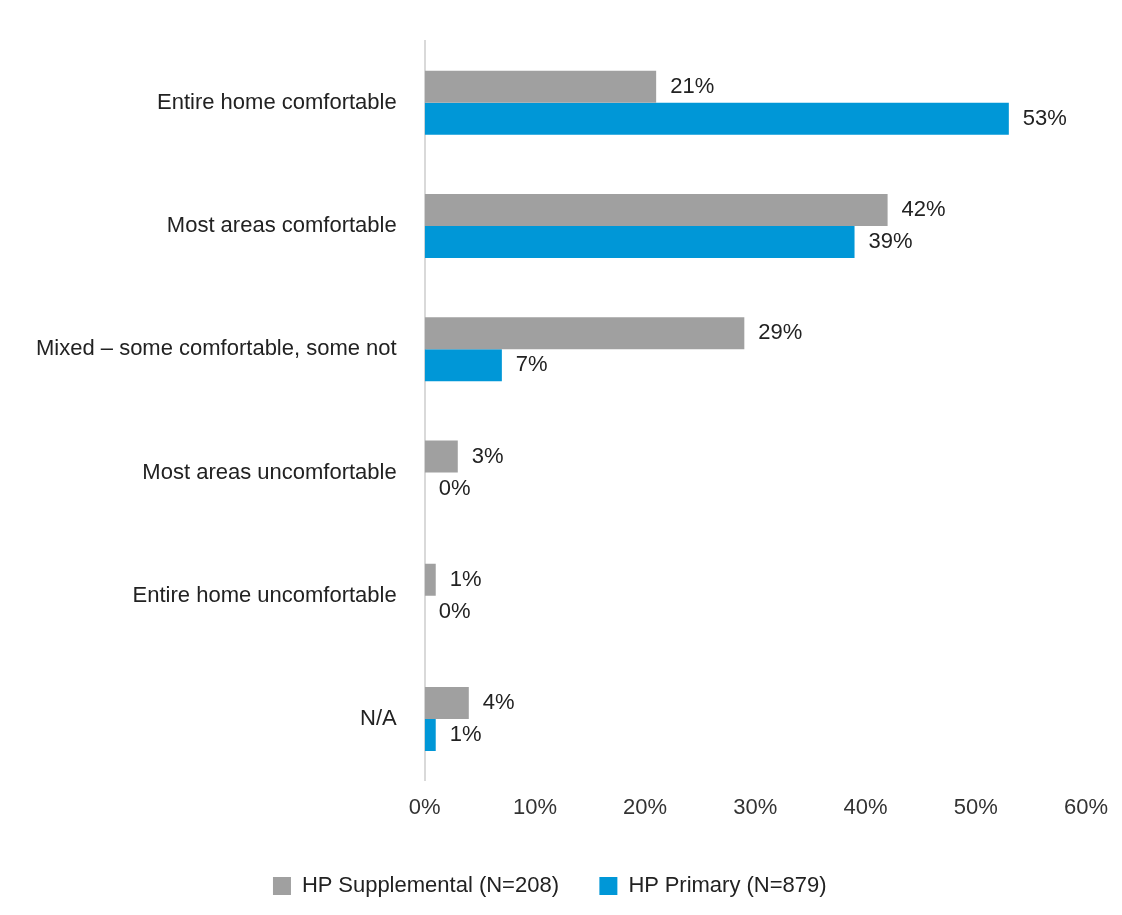 The height and width of the screenshot is (915, 1122). Describe the element at coordinates (264, 594) in the screenshot. I see `y-tick-label: Entire home uncomfortable` at that location.